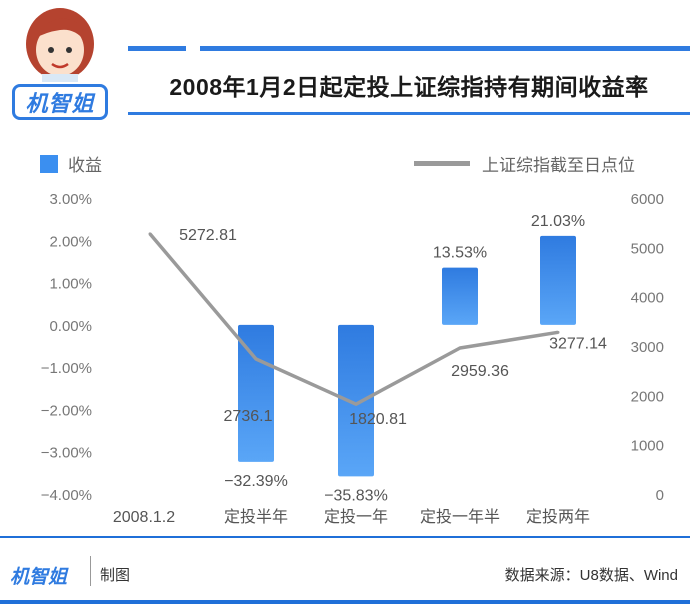 This screenshot has height=612, width=690. What do you see at coordinates (647, 347) in the screenshot?
I see `right-axis-tick-label: 3000` at bounding box center [647, 347].